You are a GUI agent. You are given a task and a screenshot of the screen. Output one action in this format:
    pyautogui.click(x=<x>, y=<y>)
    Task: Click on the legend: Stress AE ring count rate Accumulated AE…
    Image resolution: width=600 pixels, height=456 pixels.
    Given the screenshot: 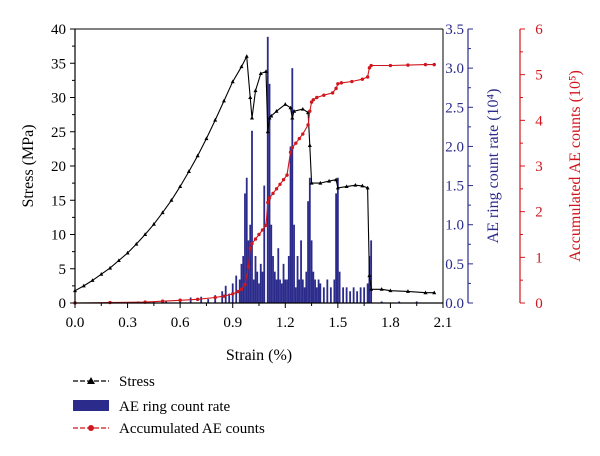 What is the action you would take?
    pyautogui.click(x=169, y=405)
    